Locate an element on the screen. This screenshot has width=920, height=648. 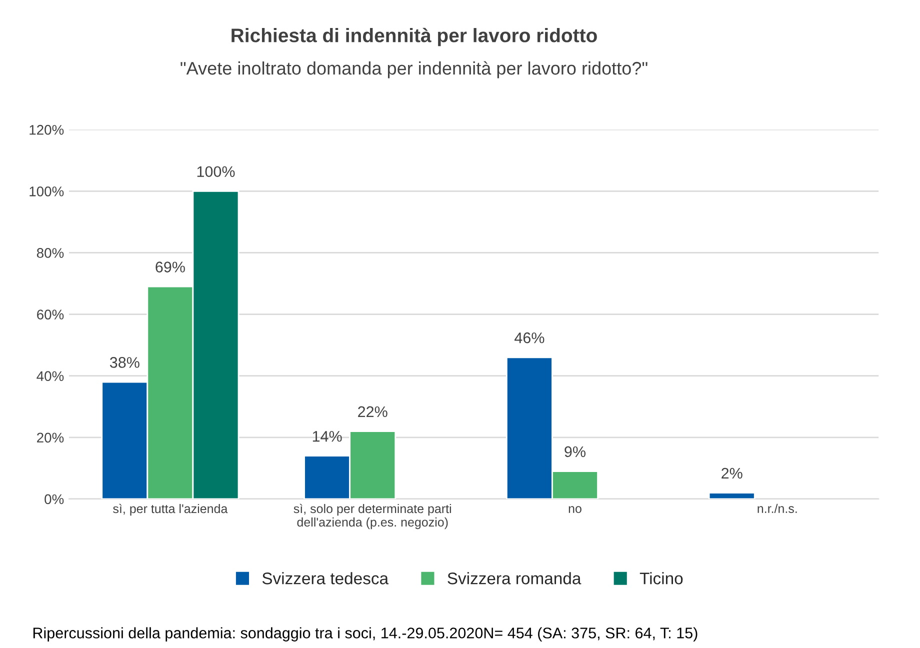
y-tick-label: 40% is located at coordinates (50, 376).